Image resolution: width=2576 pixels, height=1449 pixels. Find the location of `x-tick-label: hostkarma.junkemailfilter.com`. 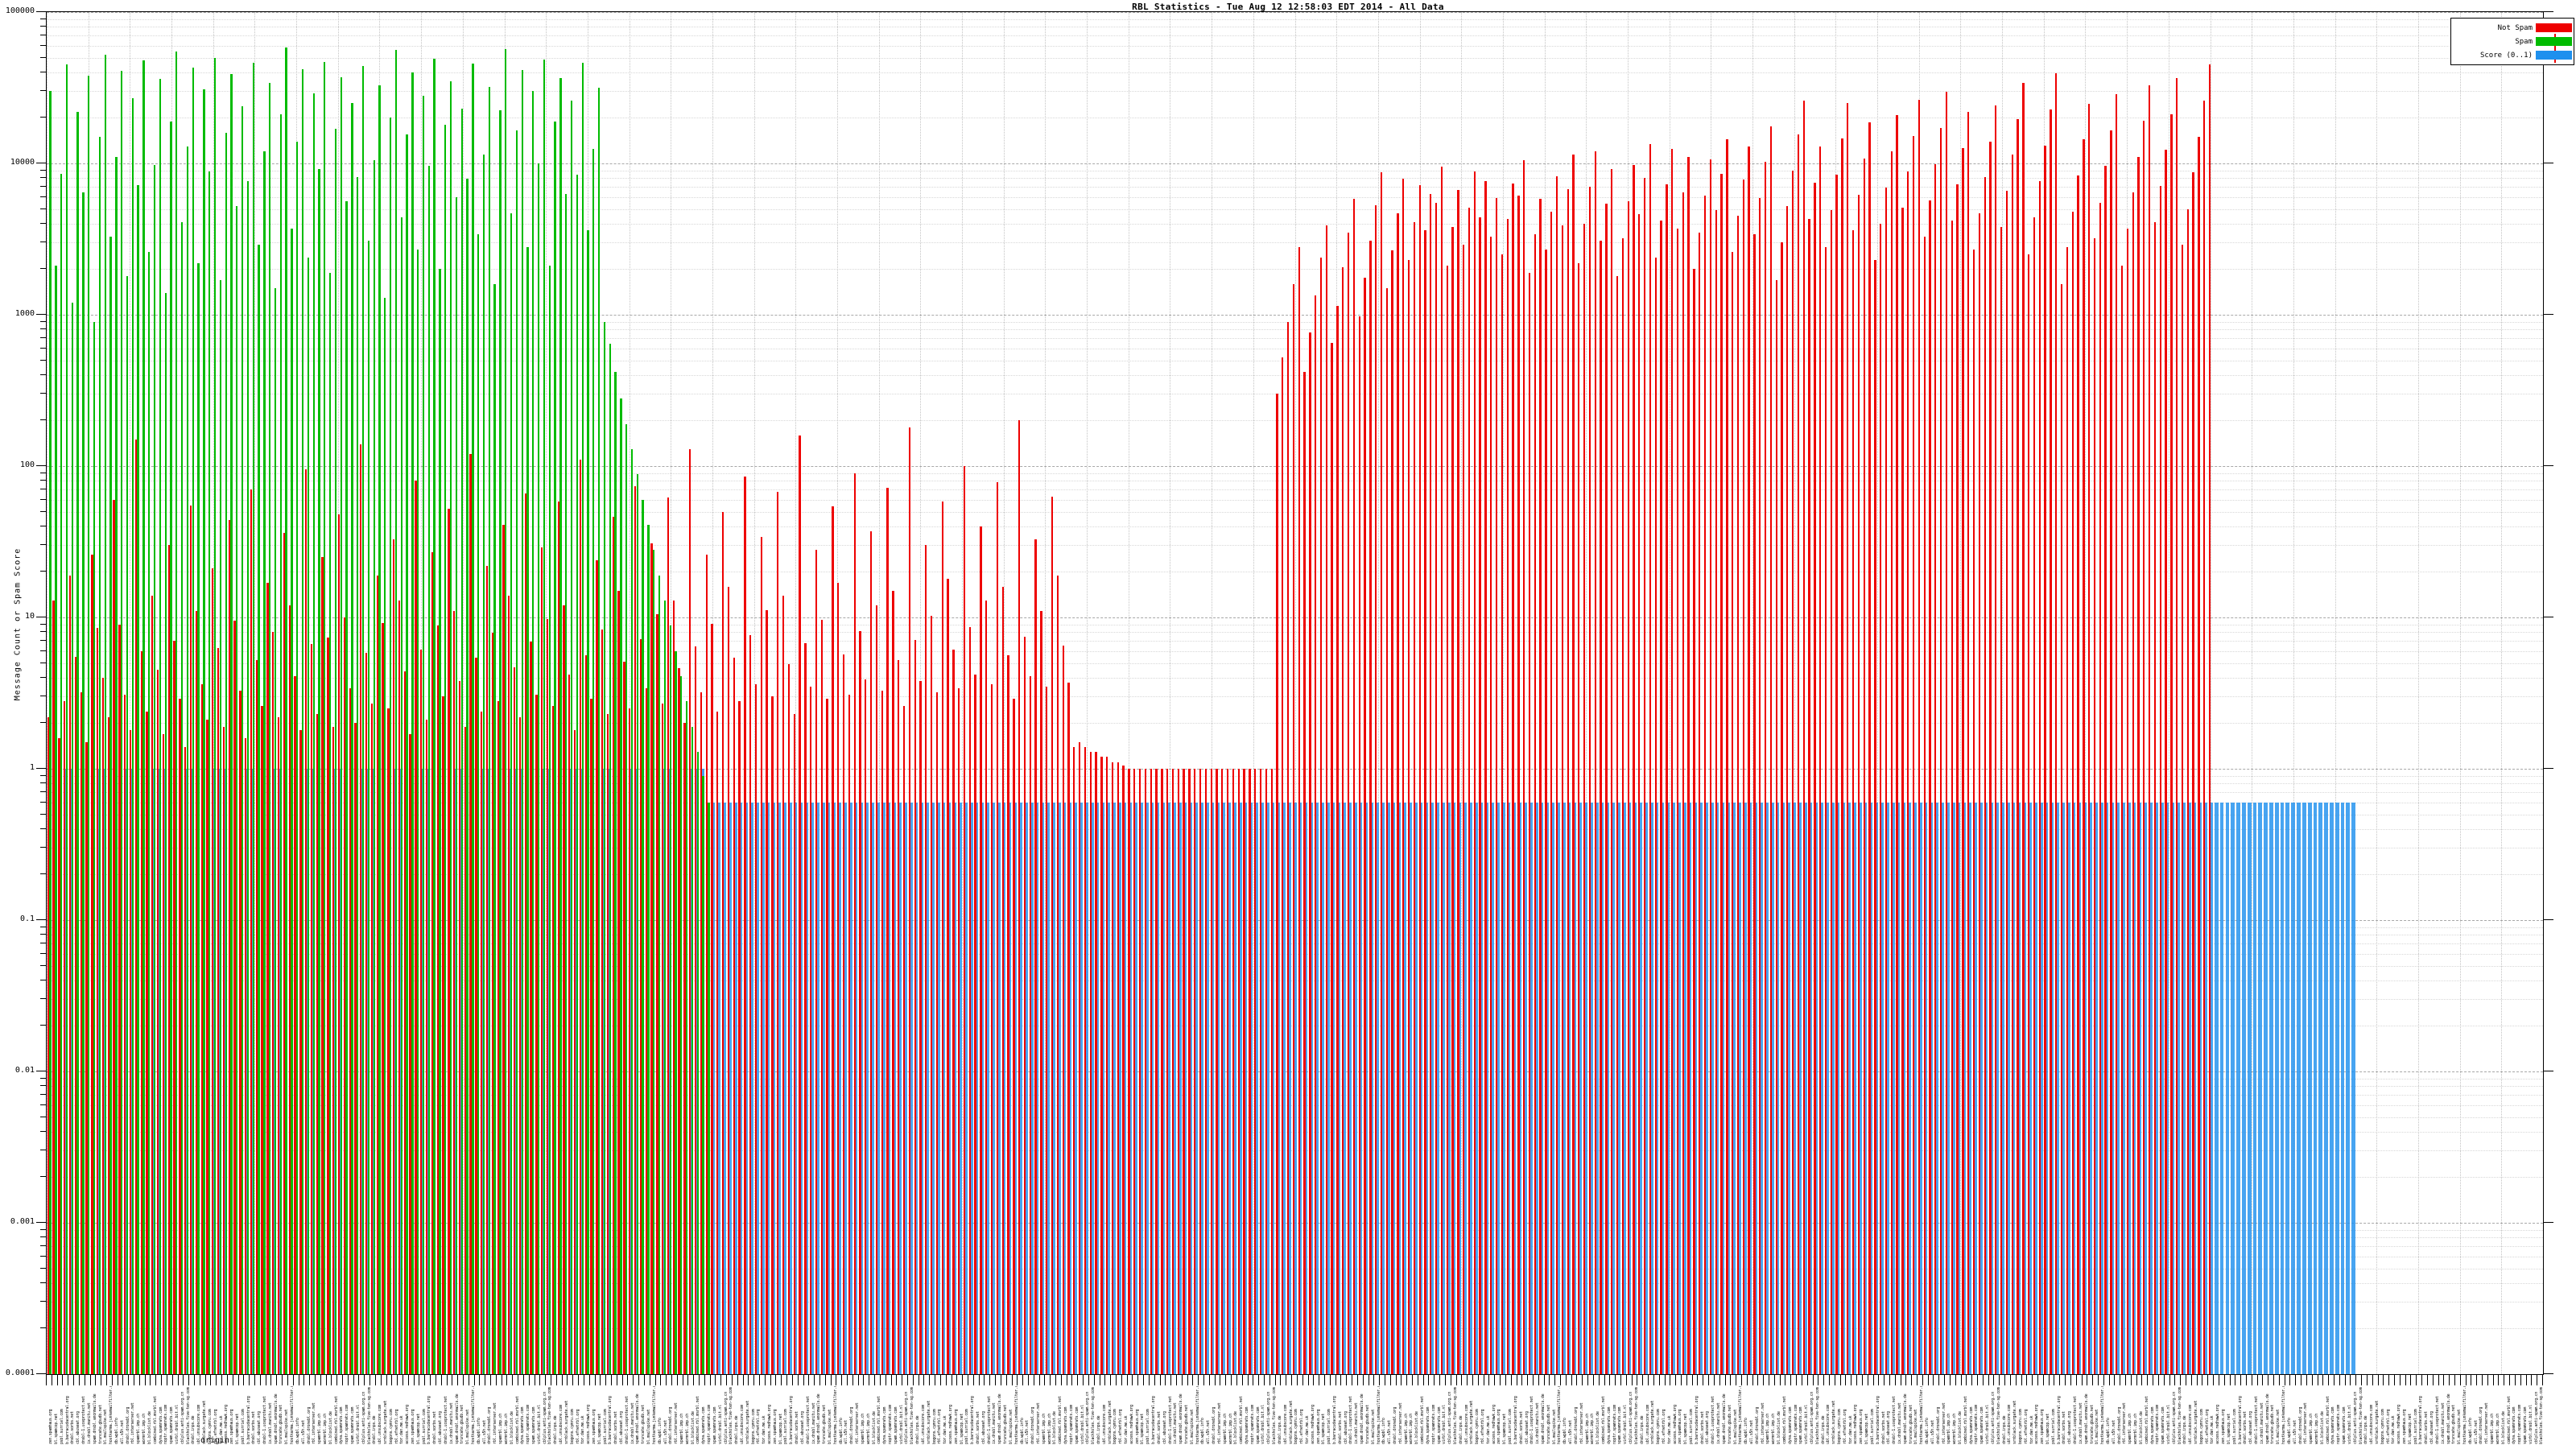

x-tick-label: hostkarma.junkemailfilter.com is located at coordinates (1741, 1415).